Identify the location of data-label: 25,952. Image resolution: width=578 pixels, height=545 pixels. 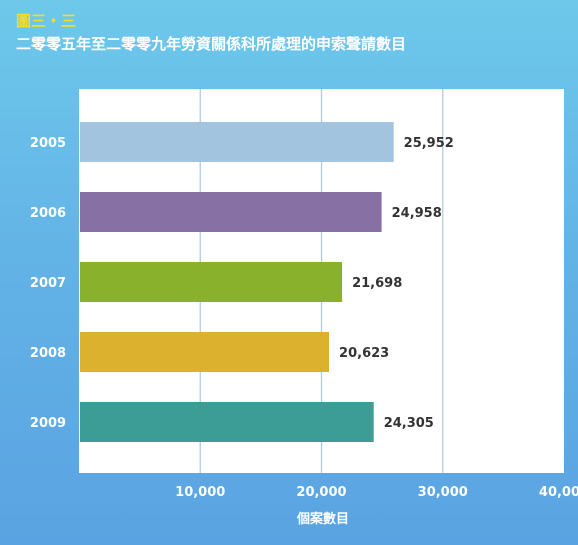
(429, 143).